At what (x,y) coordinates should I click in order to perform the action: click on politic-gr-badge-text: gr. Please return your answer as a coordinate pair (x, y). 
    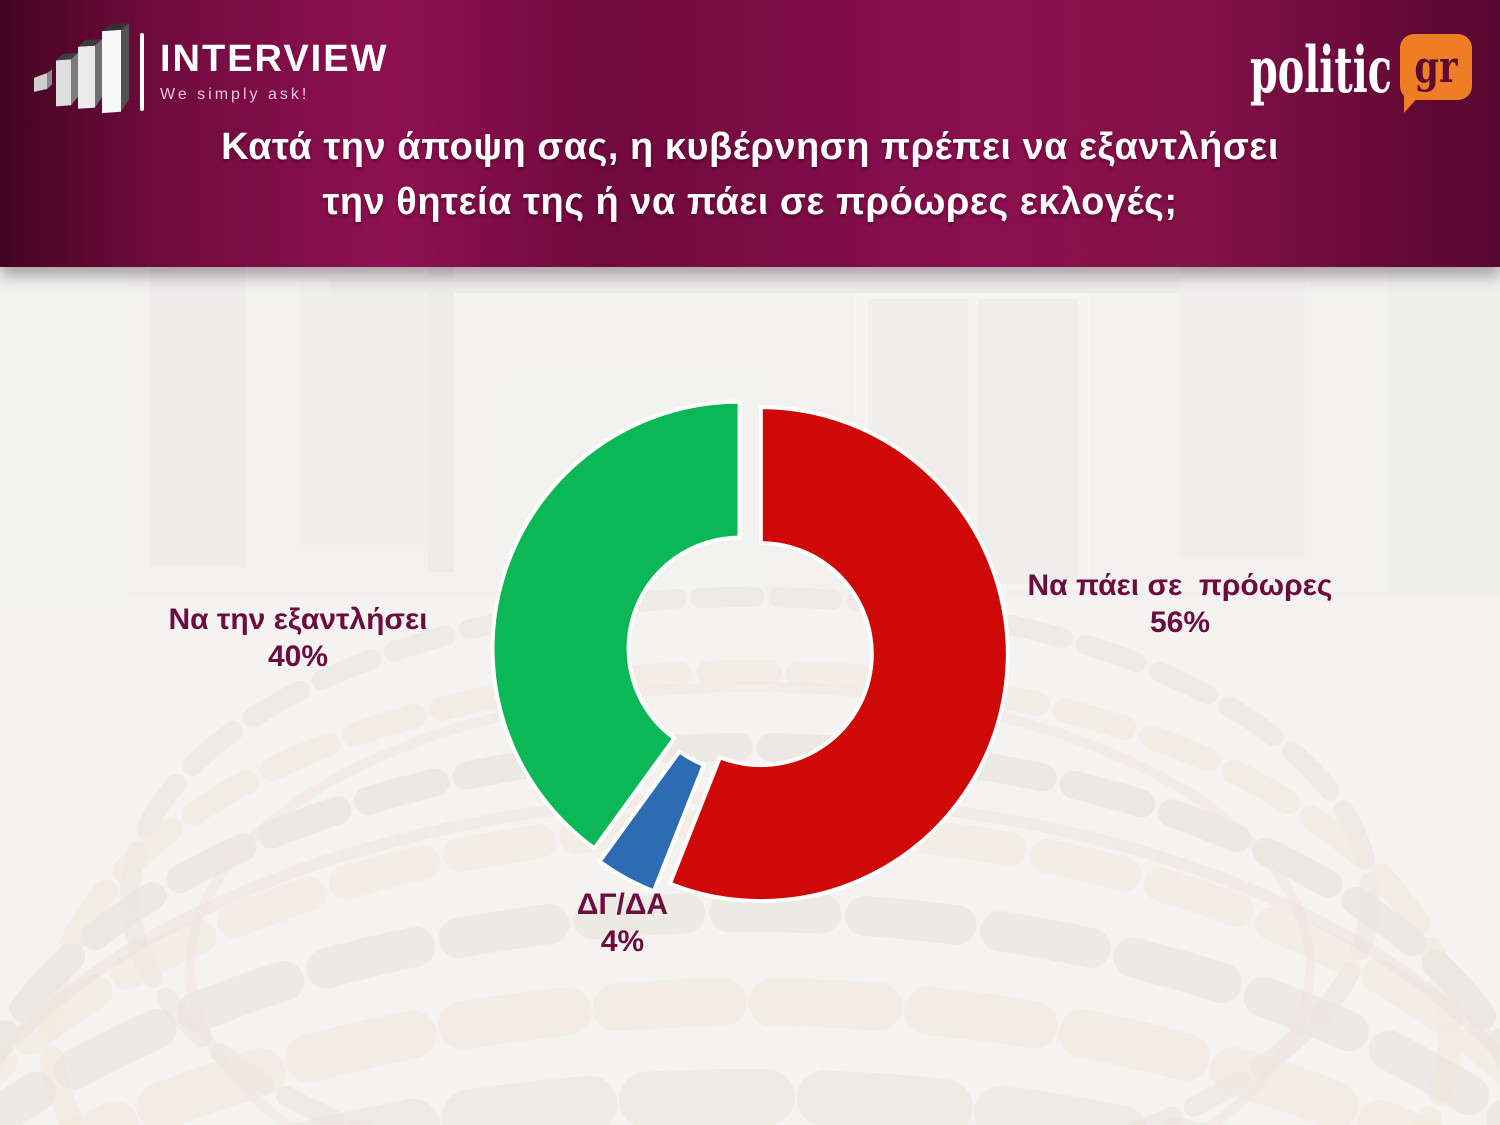
    Looking at the image, I should click on (1436, 67).